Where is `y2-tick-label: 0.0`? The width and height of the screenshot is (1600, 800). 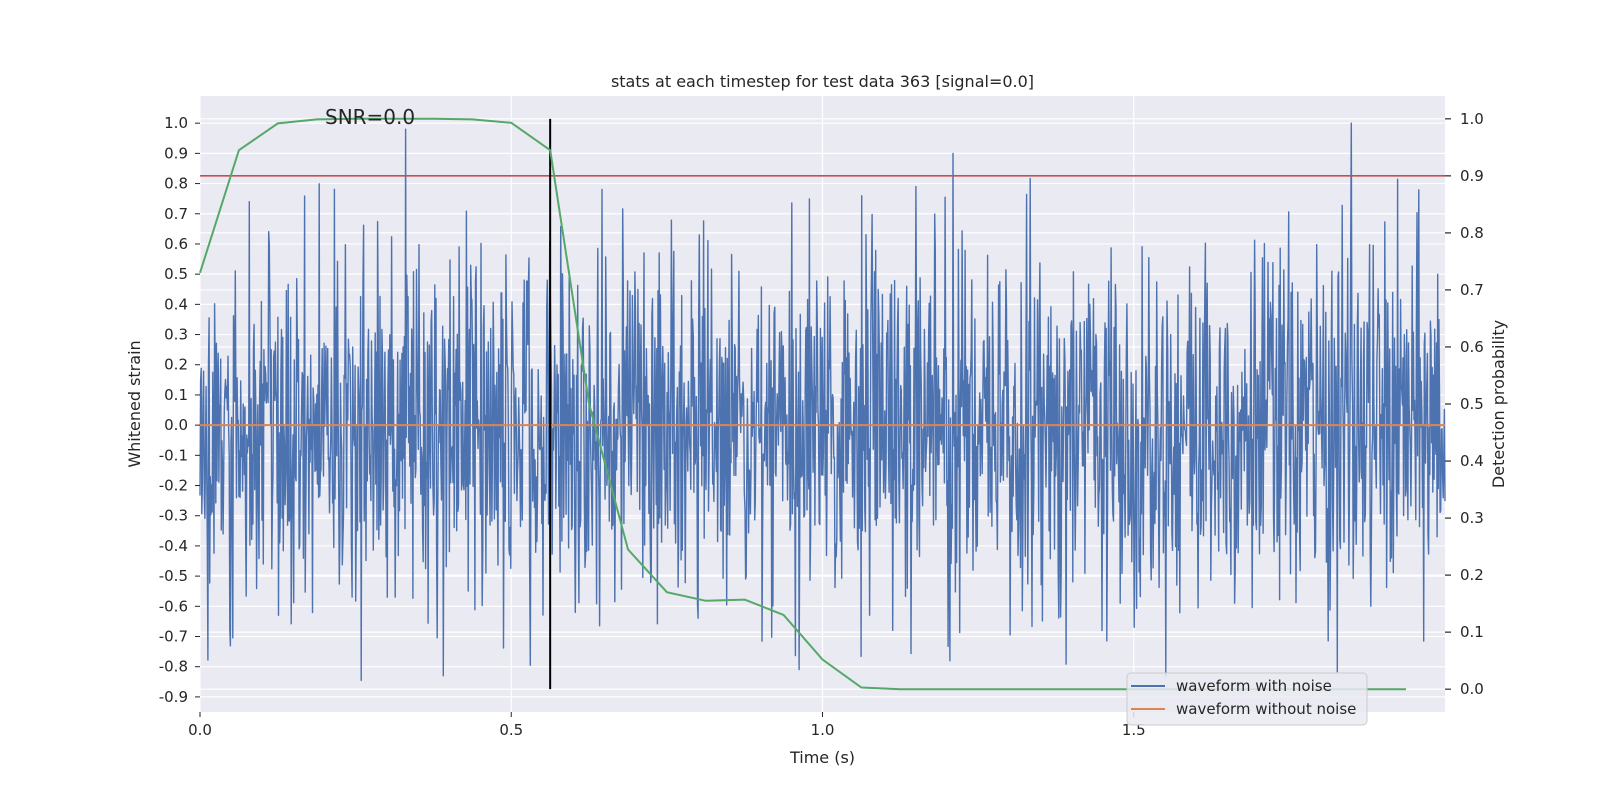
y2-tick-label: 0.0 is located at coordinates (1472, 689).